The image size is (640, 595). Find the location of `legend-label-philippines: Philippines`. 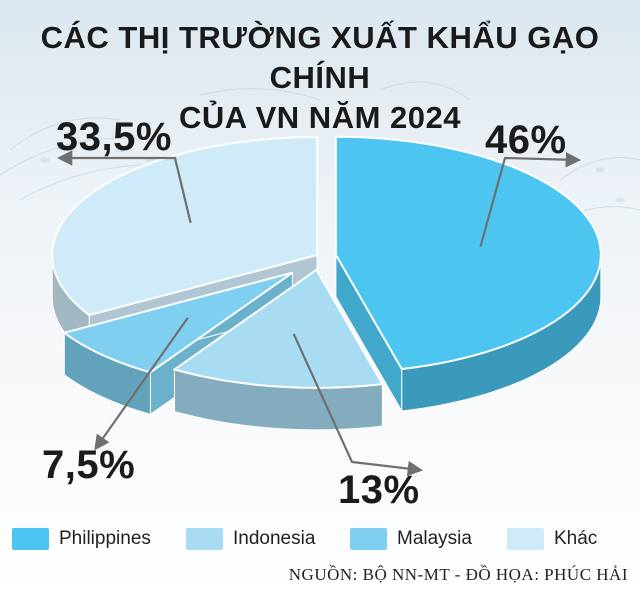

legend-label-philippines: Philippines is located at coordinates (105, 538).